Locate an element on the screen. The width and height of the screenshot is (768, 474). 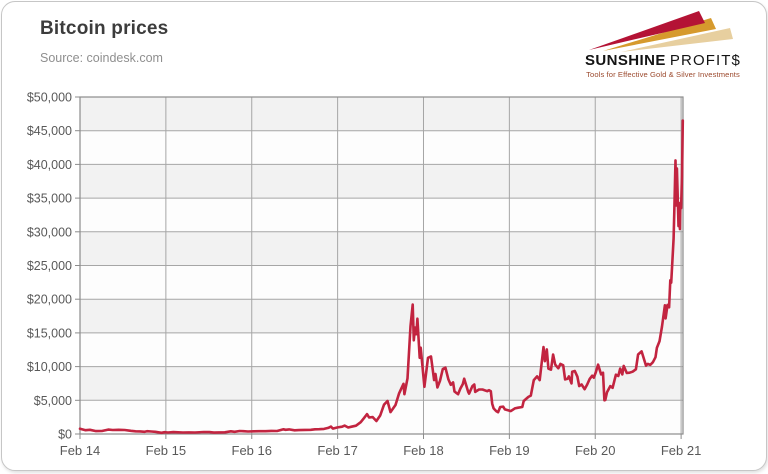
x-tick-label: Feb 17 is located at coordinates (337, 450).